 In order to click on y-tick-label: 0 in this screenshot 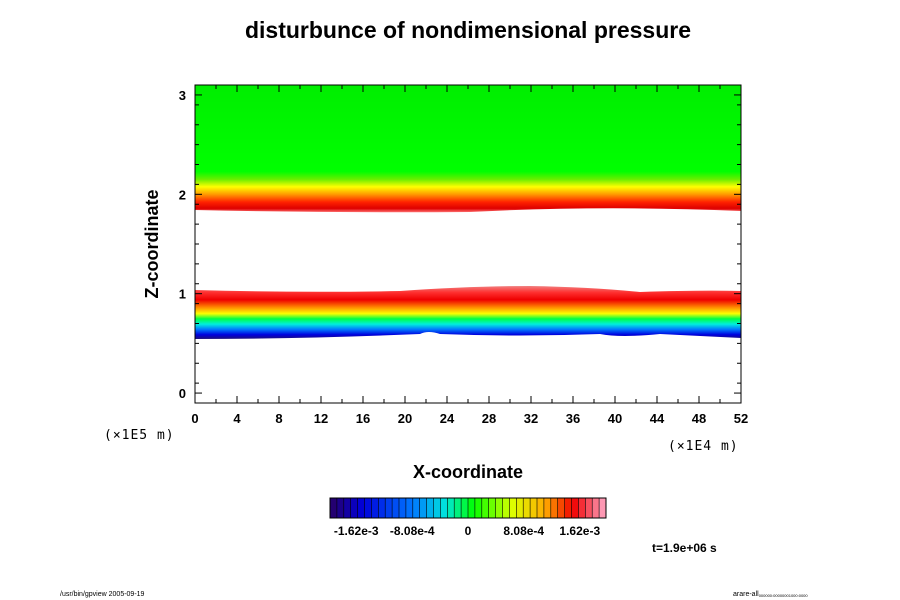, I will do `click(182, 393)`.